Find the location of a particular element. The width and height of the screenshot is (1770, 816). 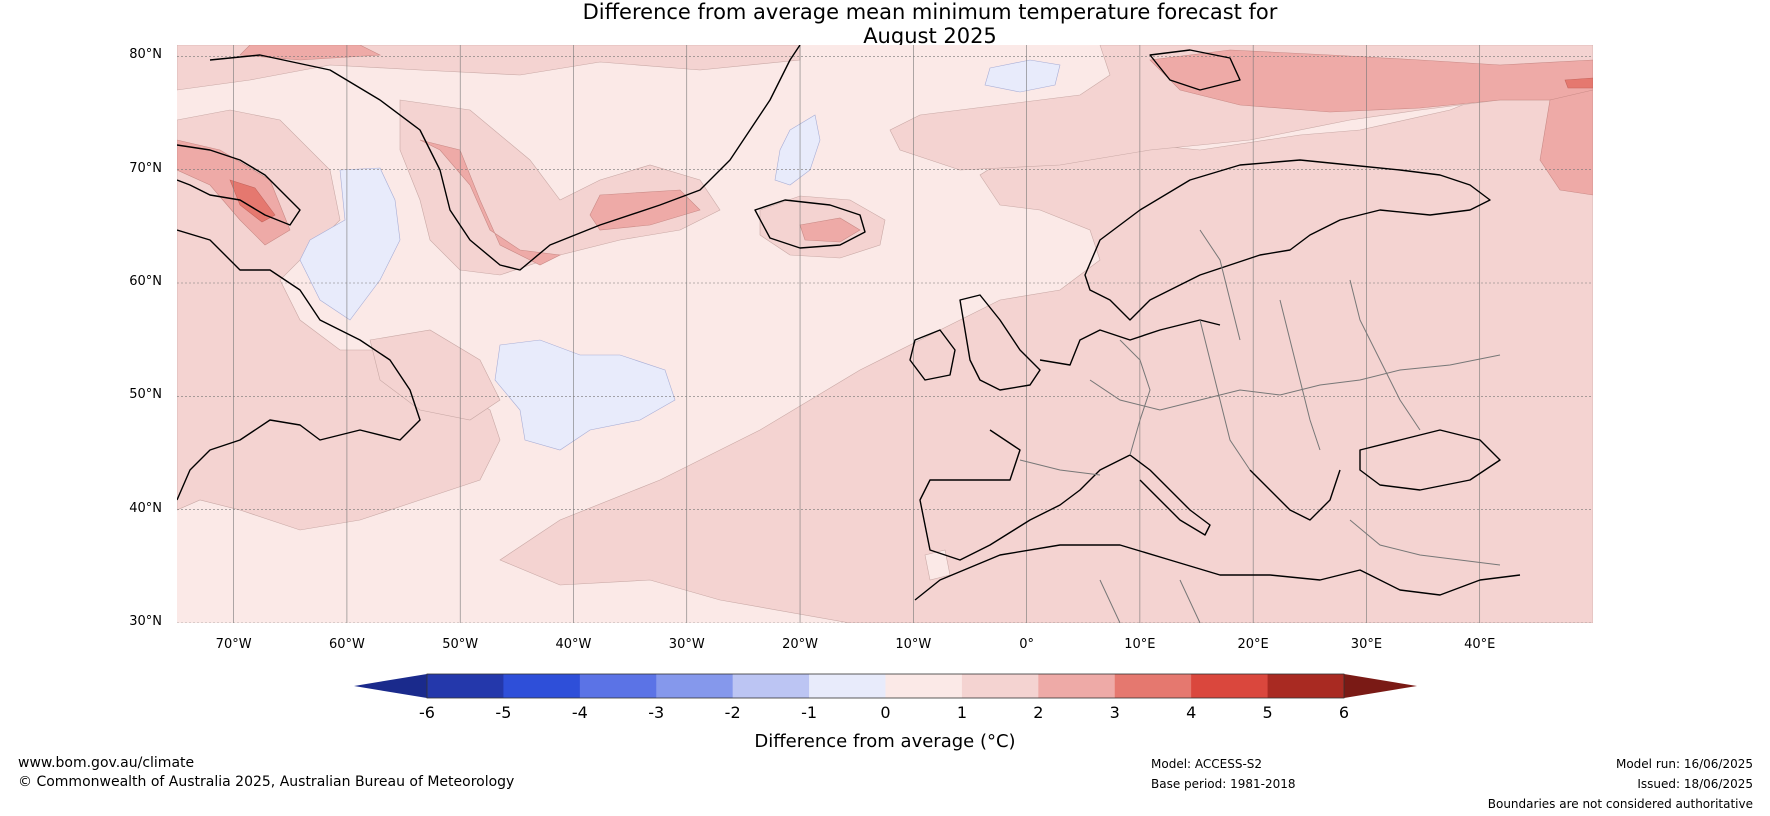

colorbar-tick: 5 is located at coordinates (1267, 712).